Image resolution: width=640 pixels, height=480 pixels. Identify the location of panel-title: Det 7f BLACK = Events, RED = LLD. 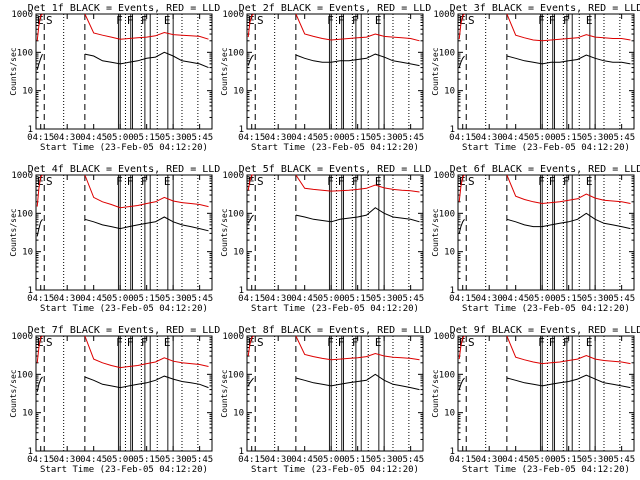
(124, 330).